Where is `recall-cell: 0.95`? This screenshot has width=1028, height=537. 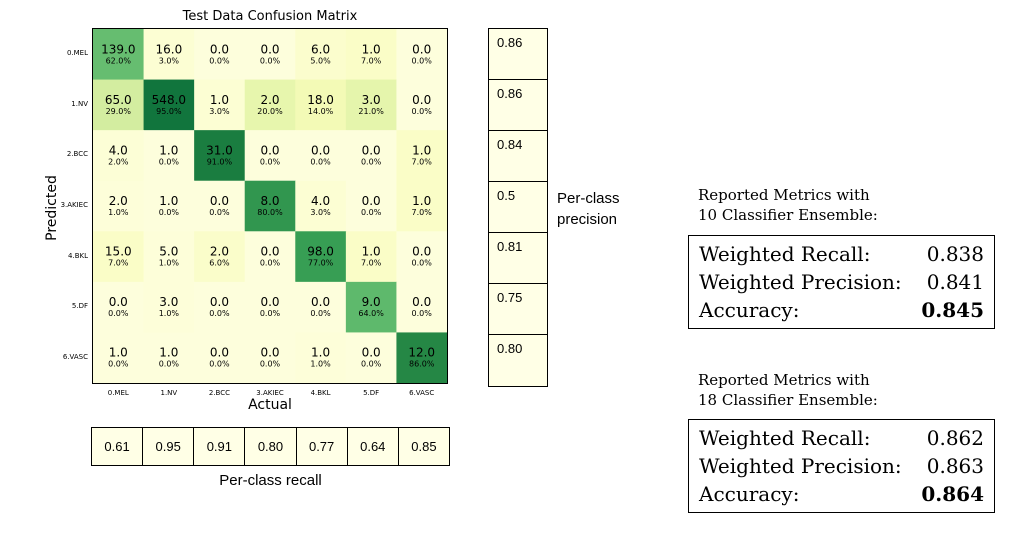
recall-cell: 0.95 is located at coordinates (169, 446).